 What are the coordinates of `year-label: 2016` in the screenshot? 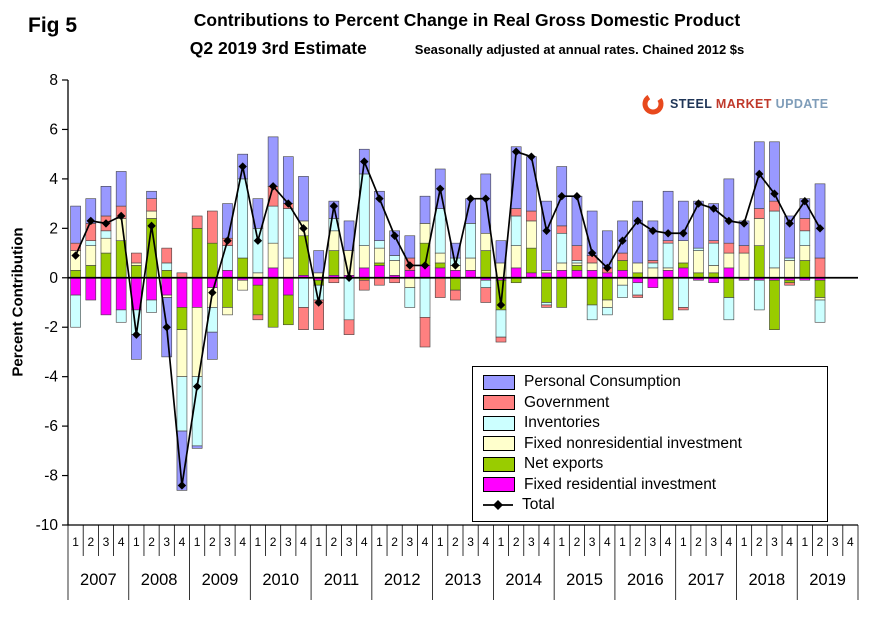 It's located at (645, 580).